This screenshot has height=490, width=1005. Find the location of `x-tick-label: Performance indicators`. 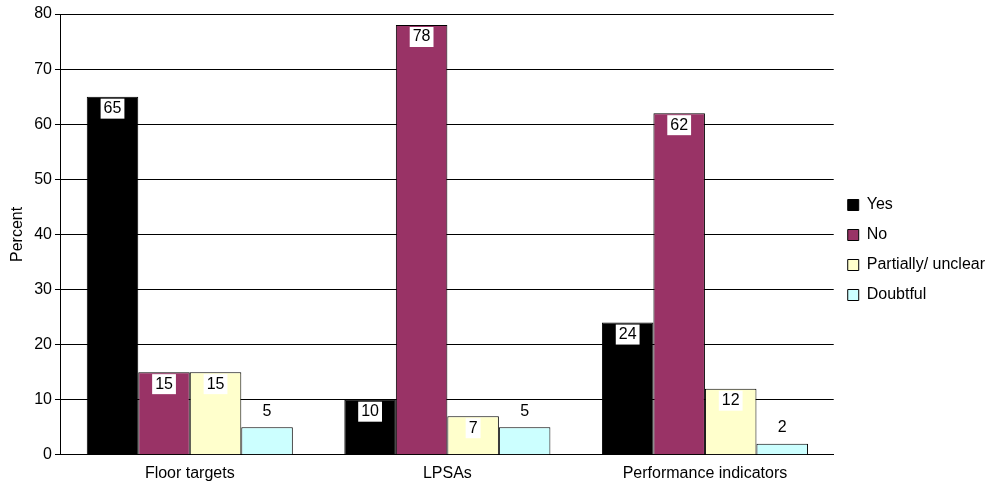

x-tick-label: Performance indicators is located at coordinates (705, 472).